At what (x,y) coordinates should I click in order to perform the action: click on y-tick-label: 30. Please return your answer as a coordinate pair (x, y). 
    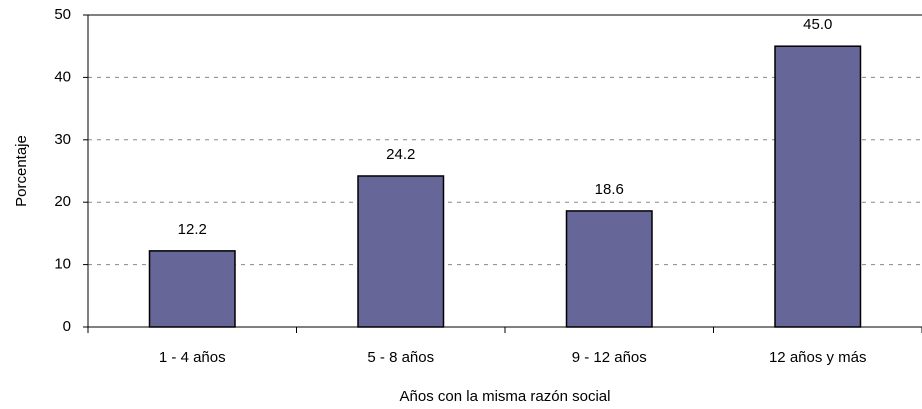
    Looking at the image, I should click on (62, 139).